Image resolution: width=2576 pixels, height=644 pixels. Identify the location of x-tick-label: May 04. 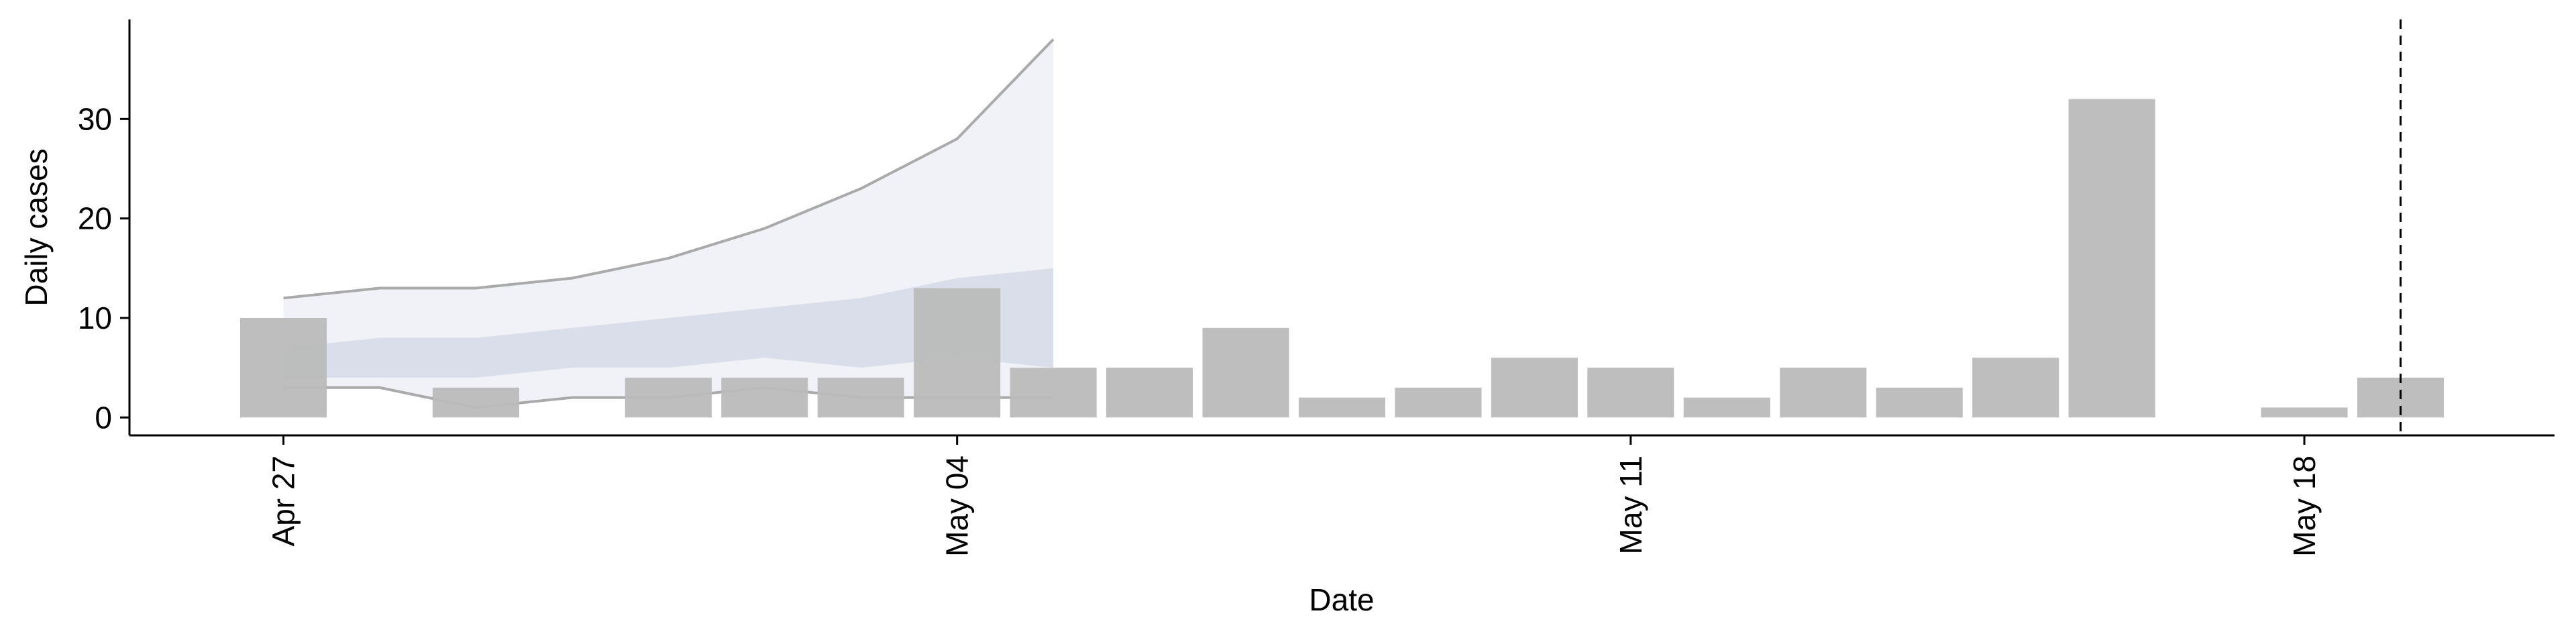
(957, 506).